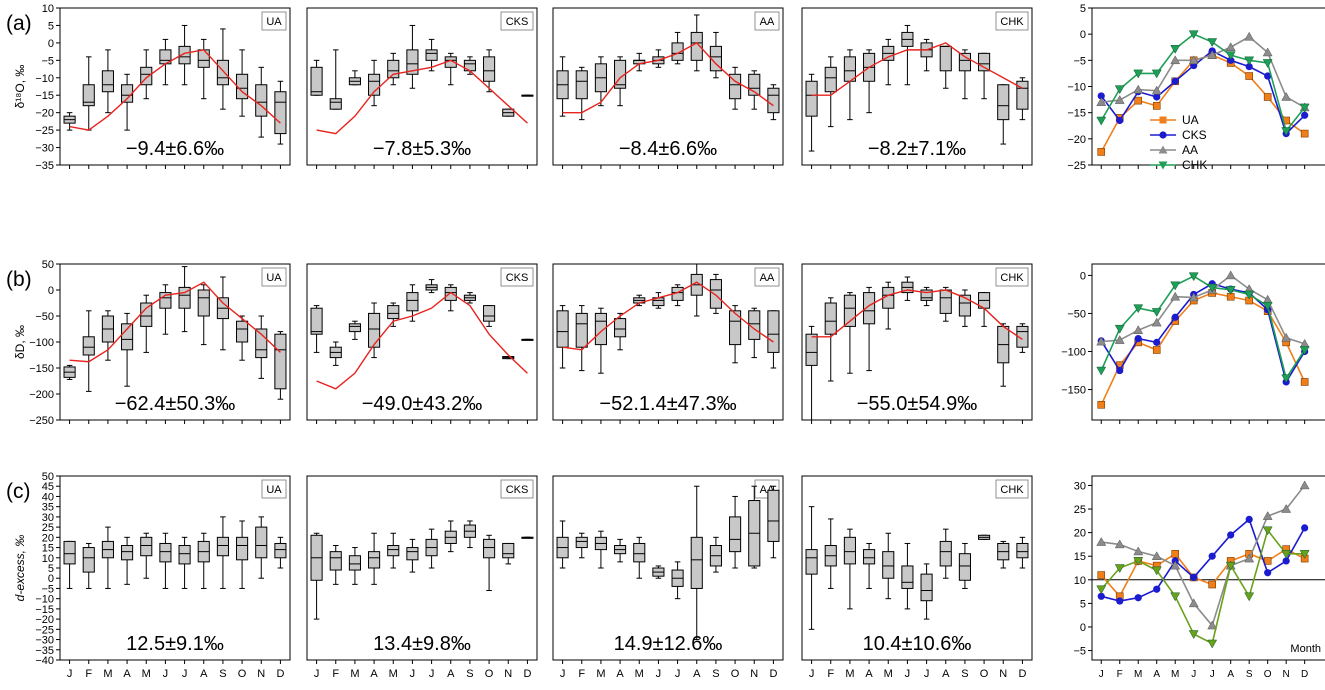 The width and height of the screenshot is (1325, 690). I want to click on y-tick-label-b-2: −50, so click(44, 317).